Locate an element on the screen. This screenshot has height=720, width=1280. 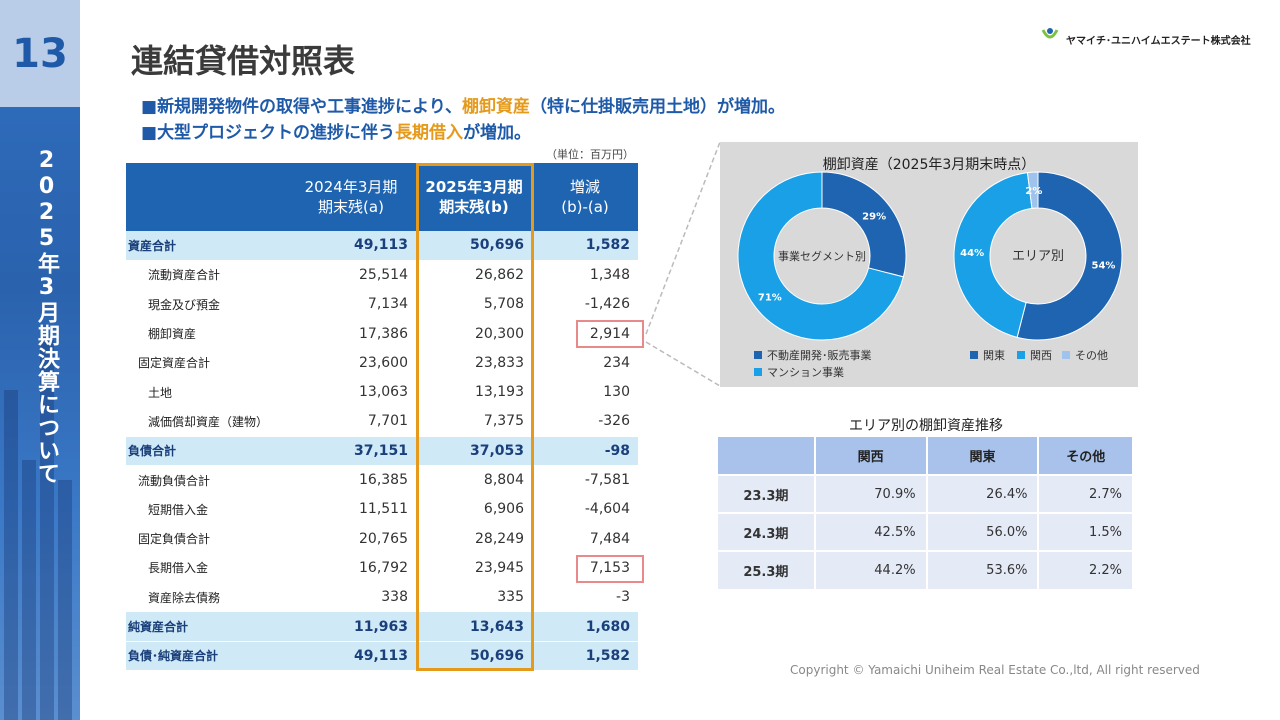
cell-value: 6,906 is located at coordinates (474, 509).